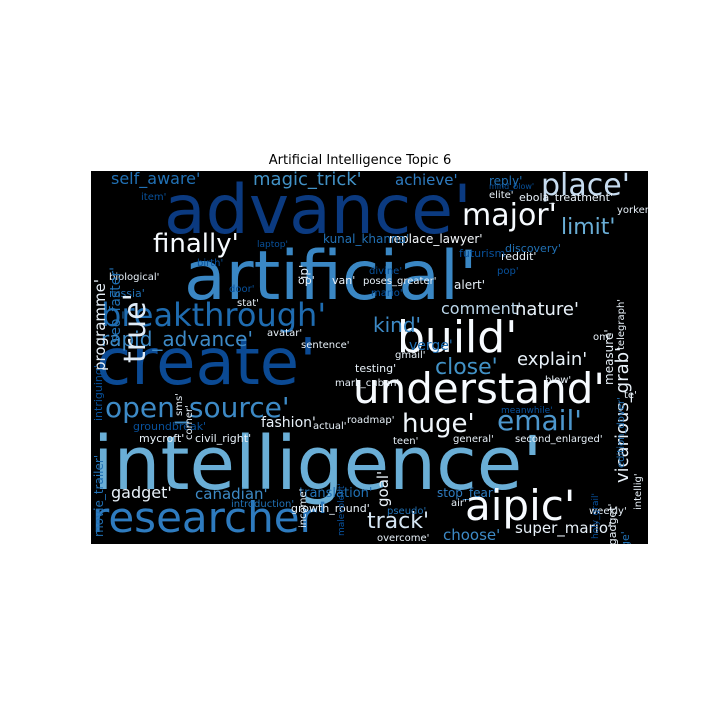  What do you see at coordinates (509, 215) in the screenshot?
I see `word-major: major'` at bounding box center [509, 215].